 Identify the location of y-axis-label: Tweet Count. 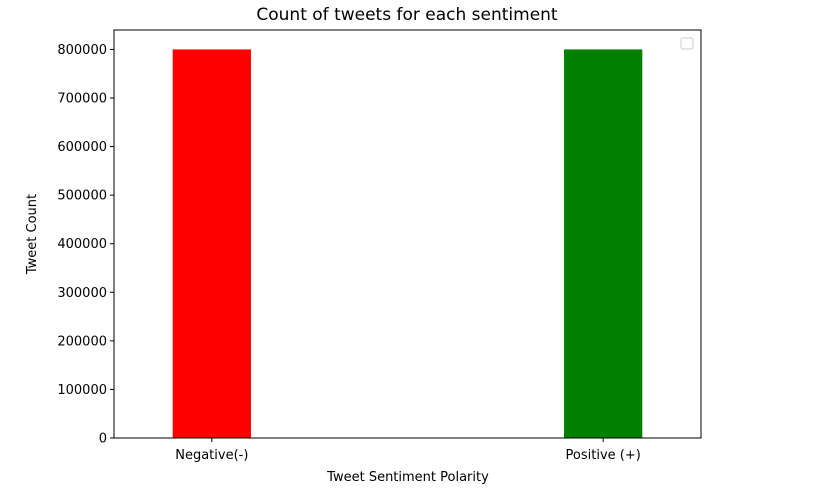
(32, 234).